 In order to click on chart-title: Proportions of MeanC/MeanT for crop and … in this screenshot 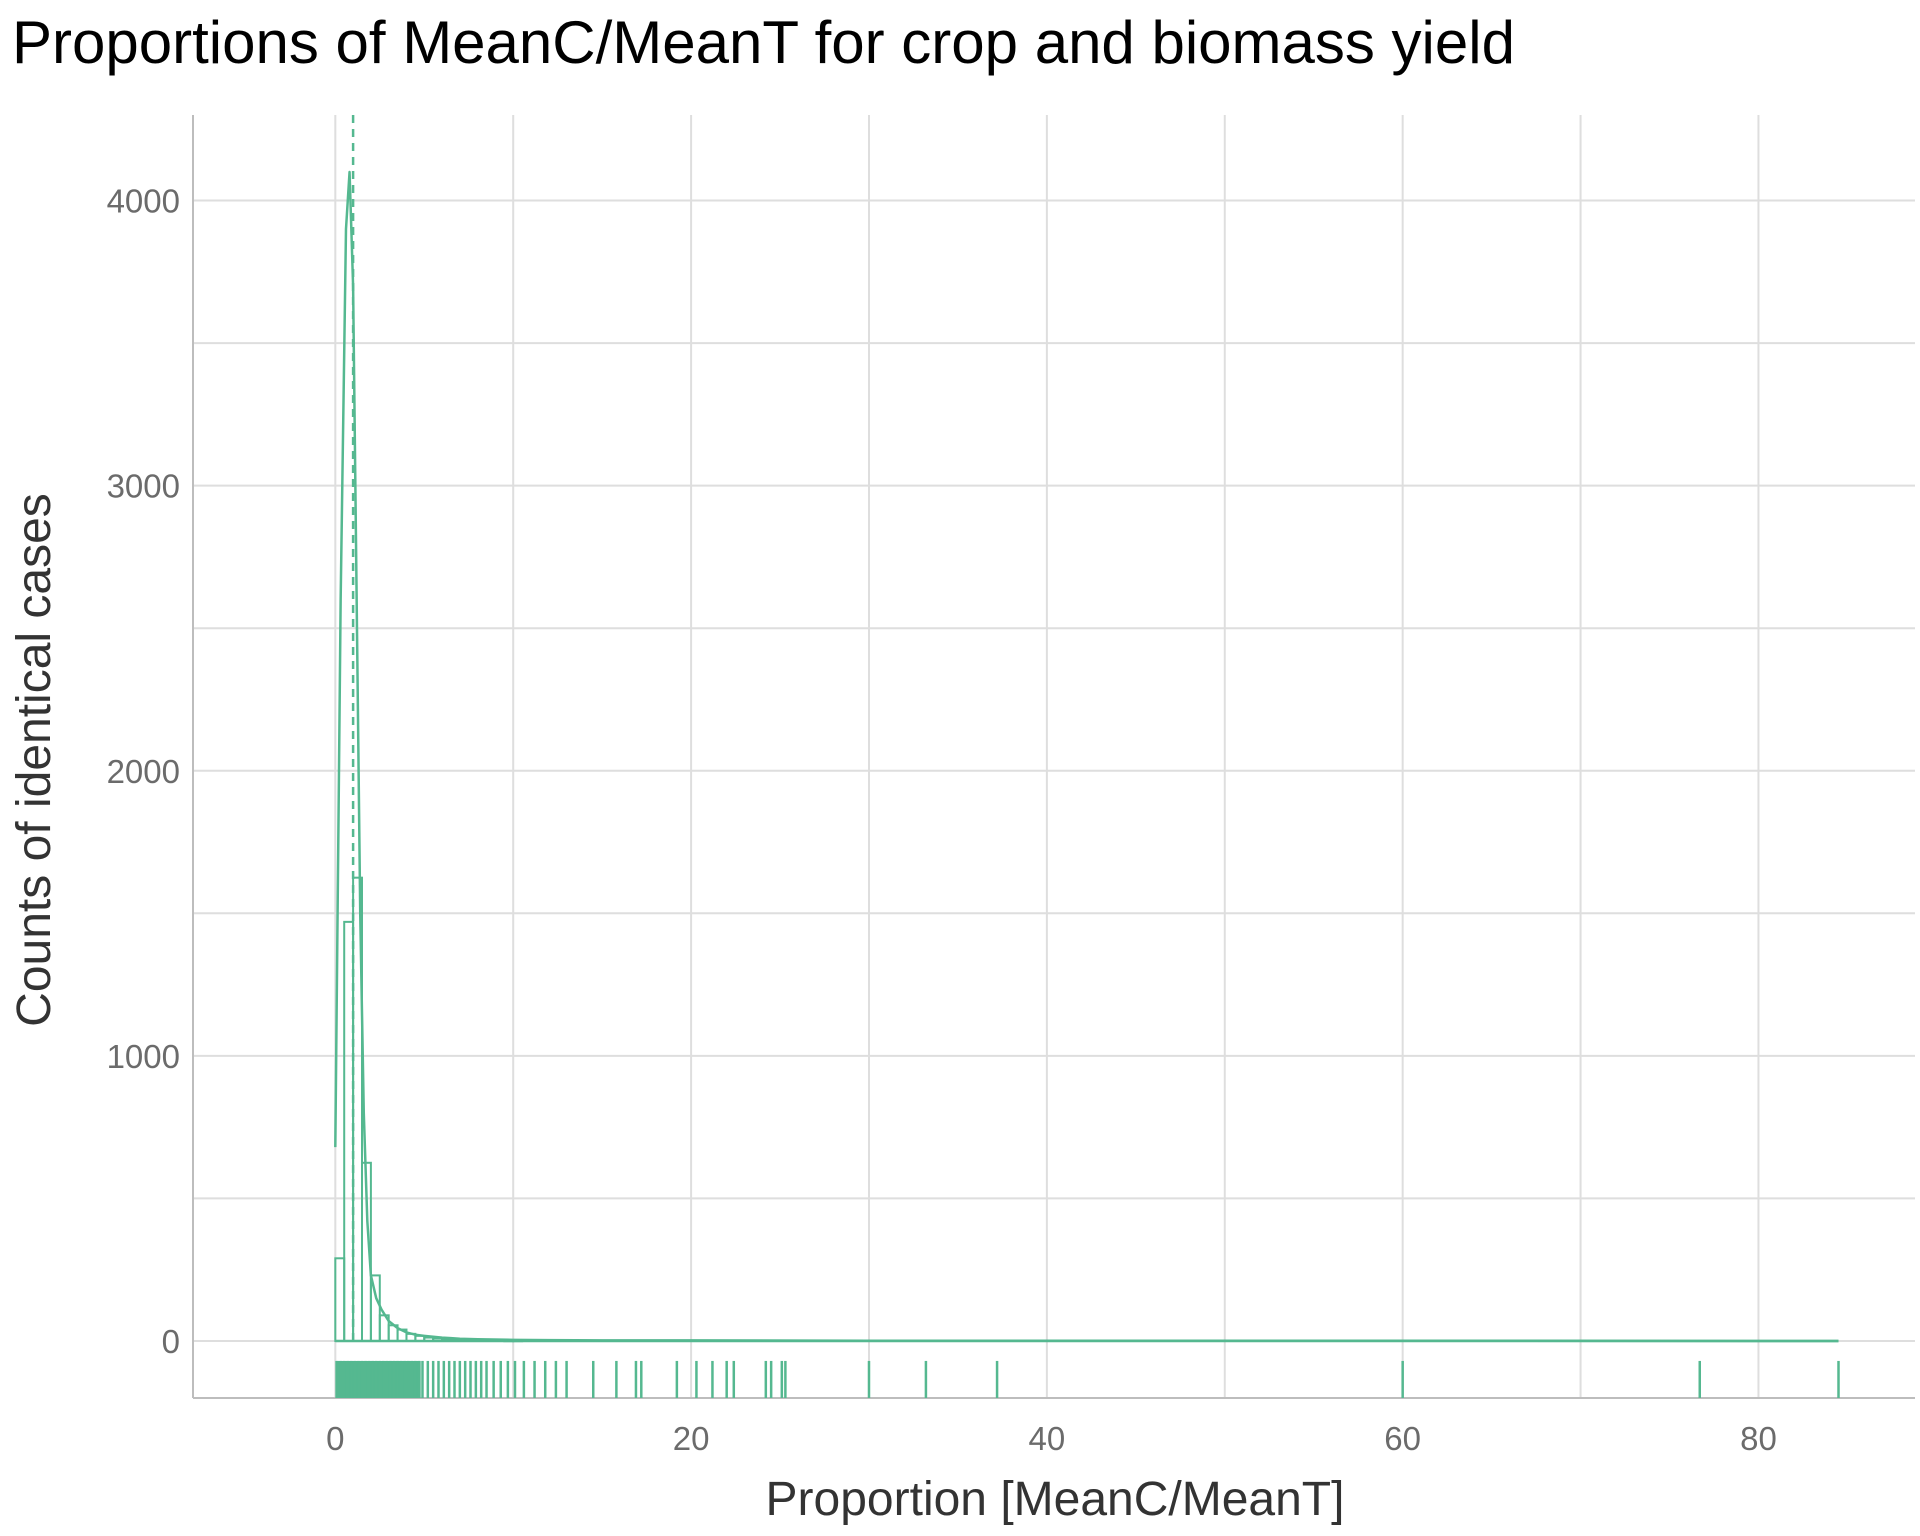, I will do `click(763, 42)`.